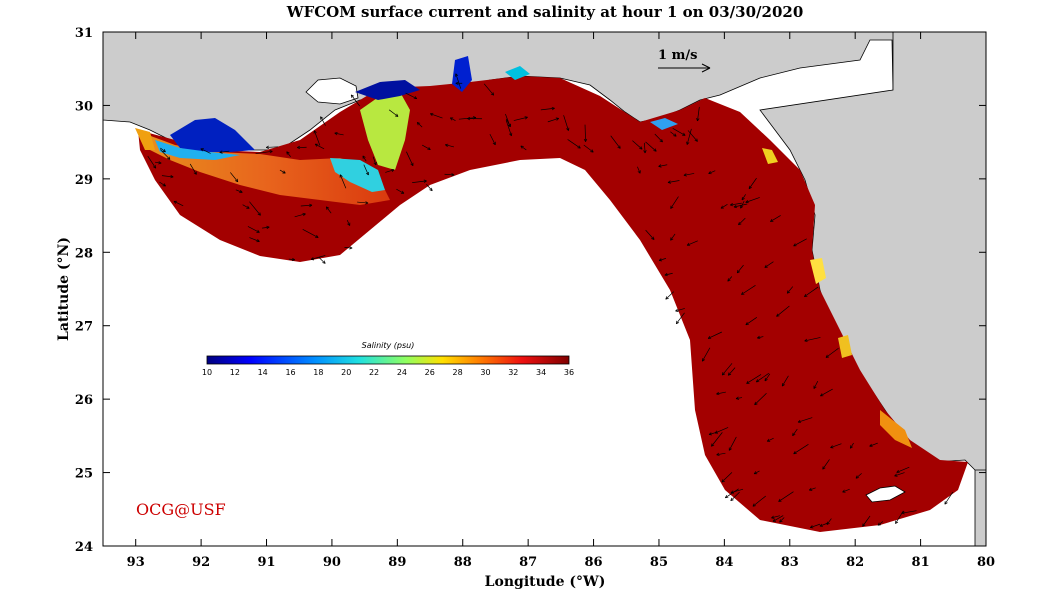 The height and width of the screenshot is (605, 1037). I want to click on colorbar-tick-label: 12, so click(235, 372).